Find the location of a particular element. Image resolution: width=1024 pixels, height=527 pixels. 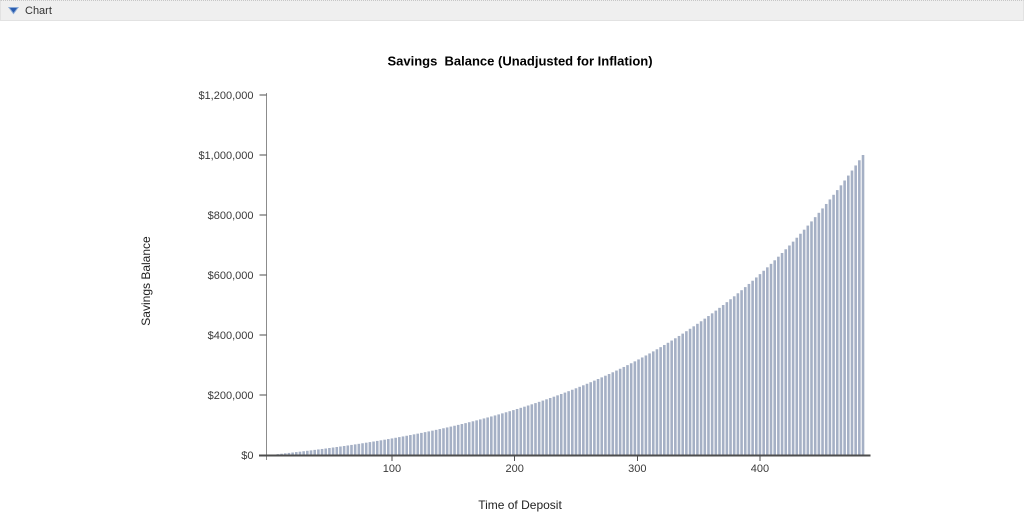

y-tick-label: $400,000 is located at coordinates (231, 336).